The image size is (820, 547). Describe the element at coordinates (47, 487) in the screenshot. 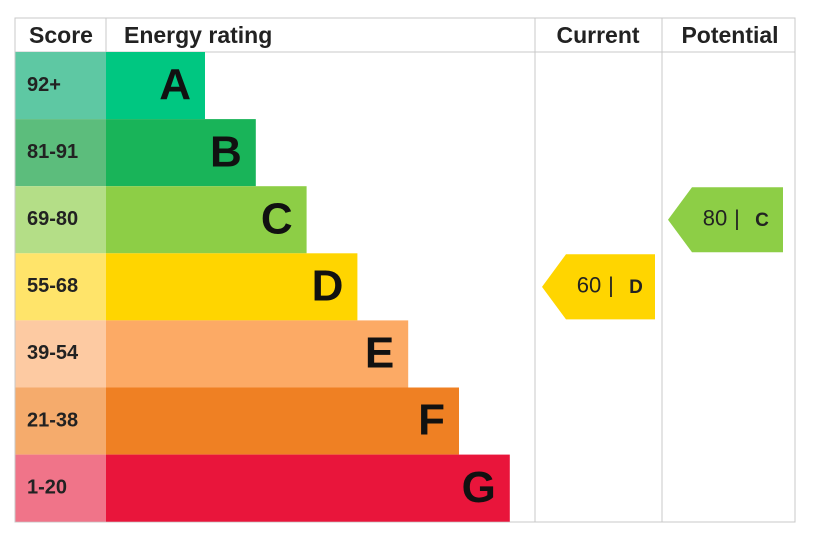

I see `score-label: 1-20` at that location.